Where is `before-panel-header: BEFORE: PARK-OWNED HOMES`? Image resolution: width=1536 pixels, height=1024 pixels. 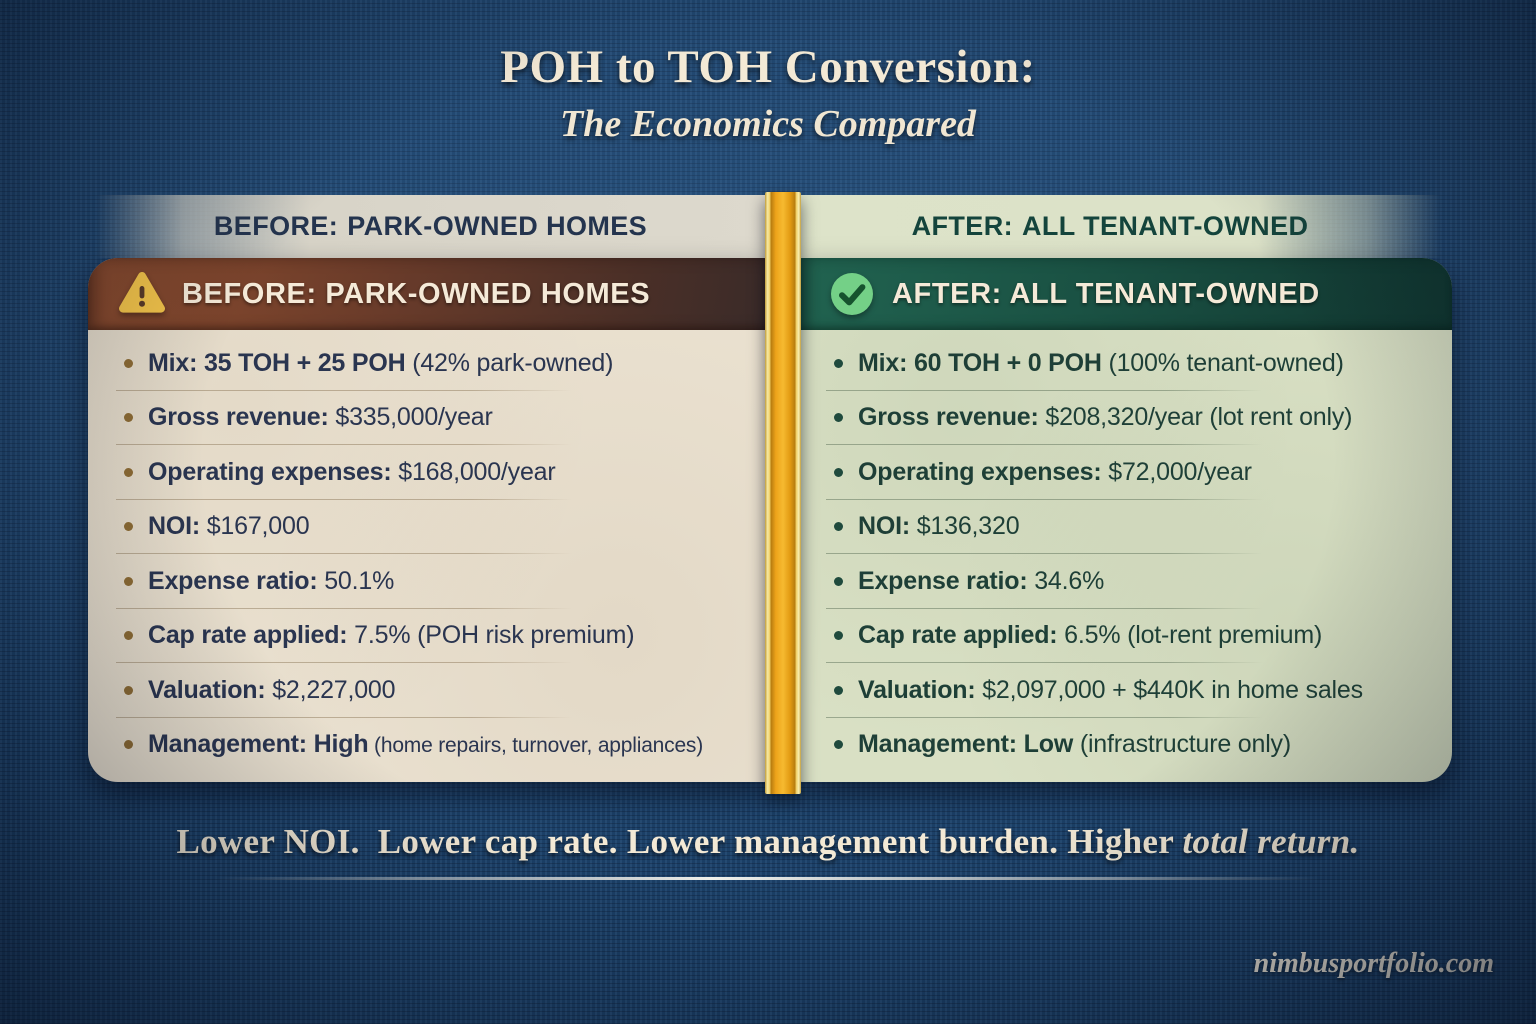
before-panel-header: BEFORE: PARK-OWNED HOMES is located at coordinates (428, 294).